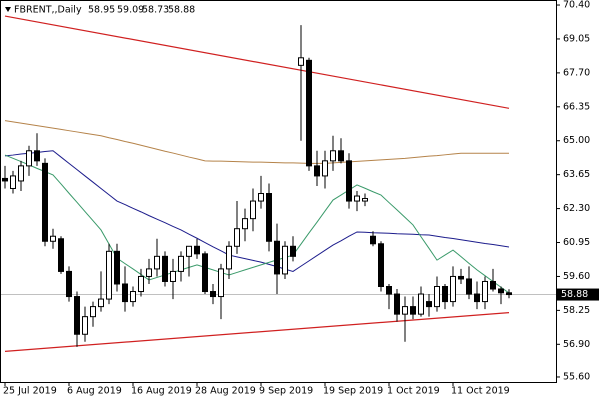 The width and height of the screenshot is (600, 400). Describe the element at coordinates (480, 391) in the screenshot. I see `x-tick-label: 11 Oct 2019` at that location.